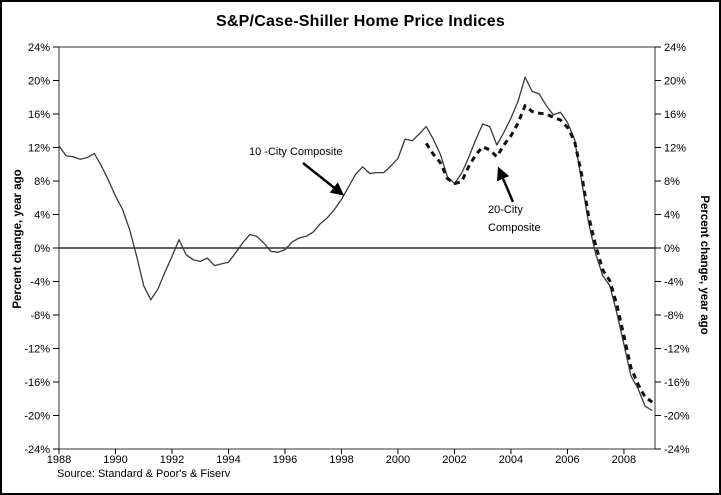 Image resolution: width=721 pixels, height=495 pixels. Describe the element at coordinates (37, 383) in the screenshot. I see `y-tick-label-left: -16%` at that location.